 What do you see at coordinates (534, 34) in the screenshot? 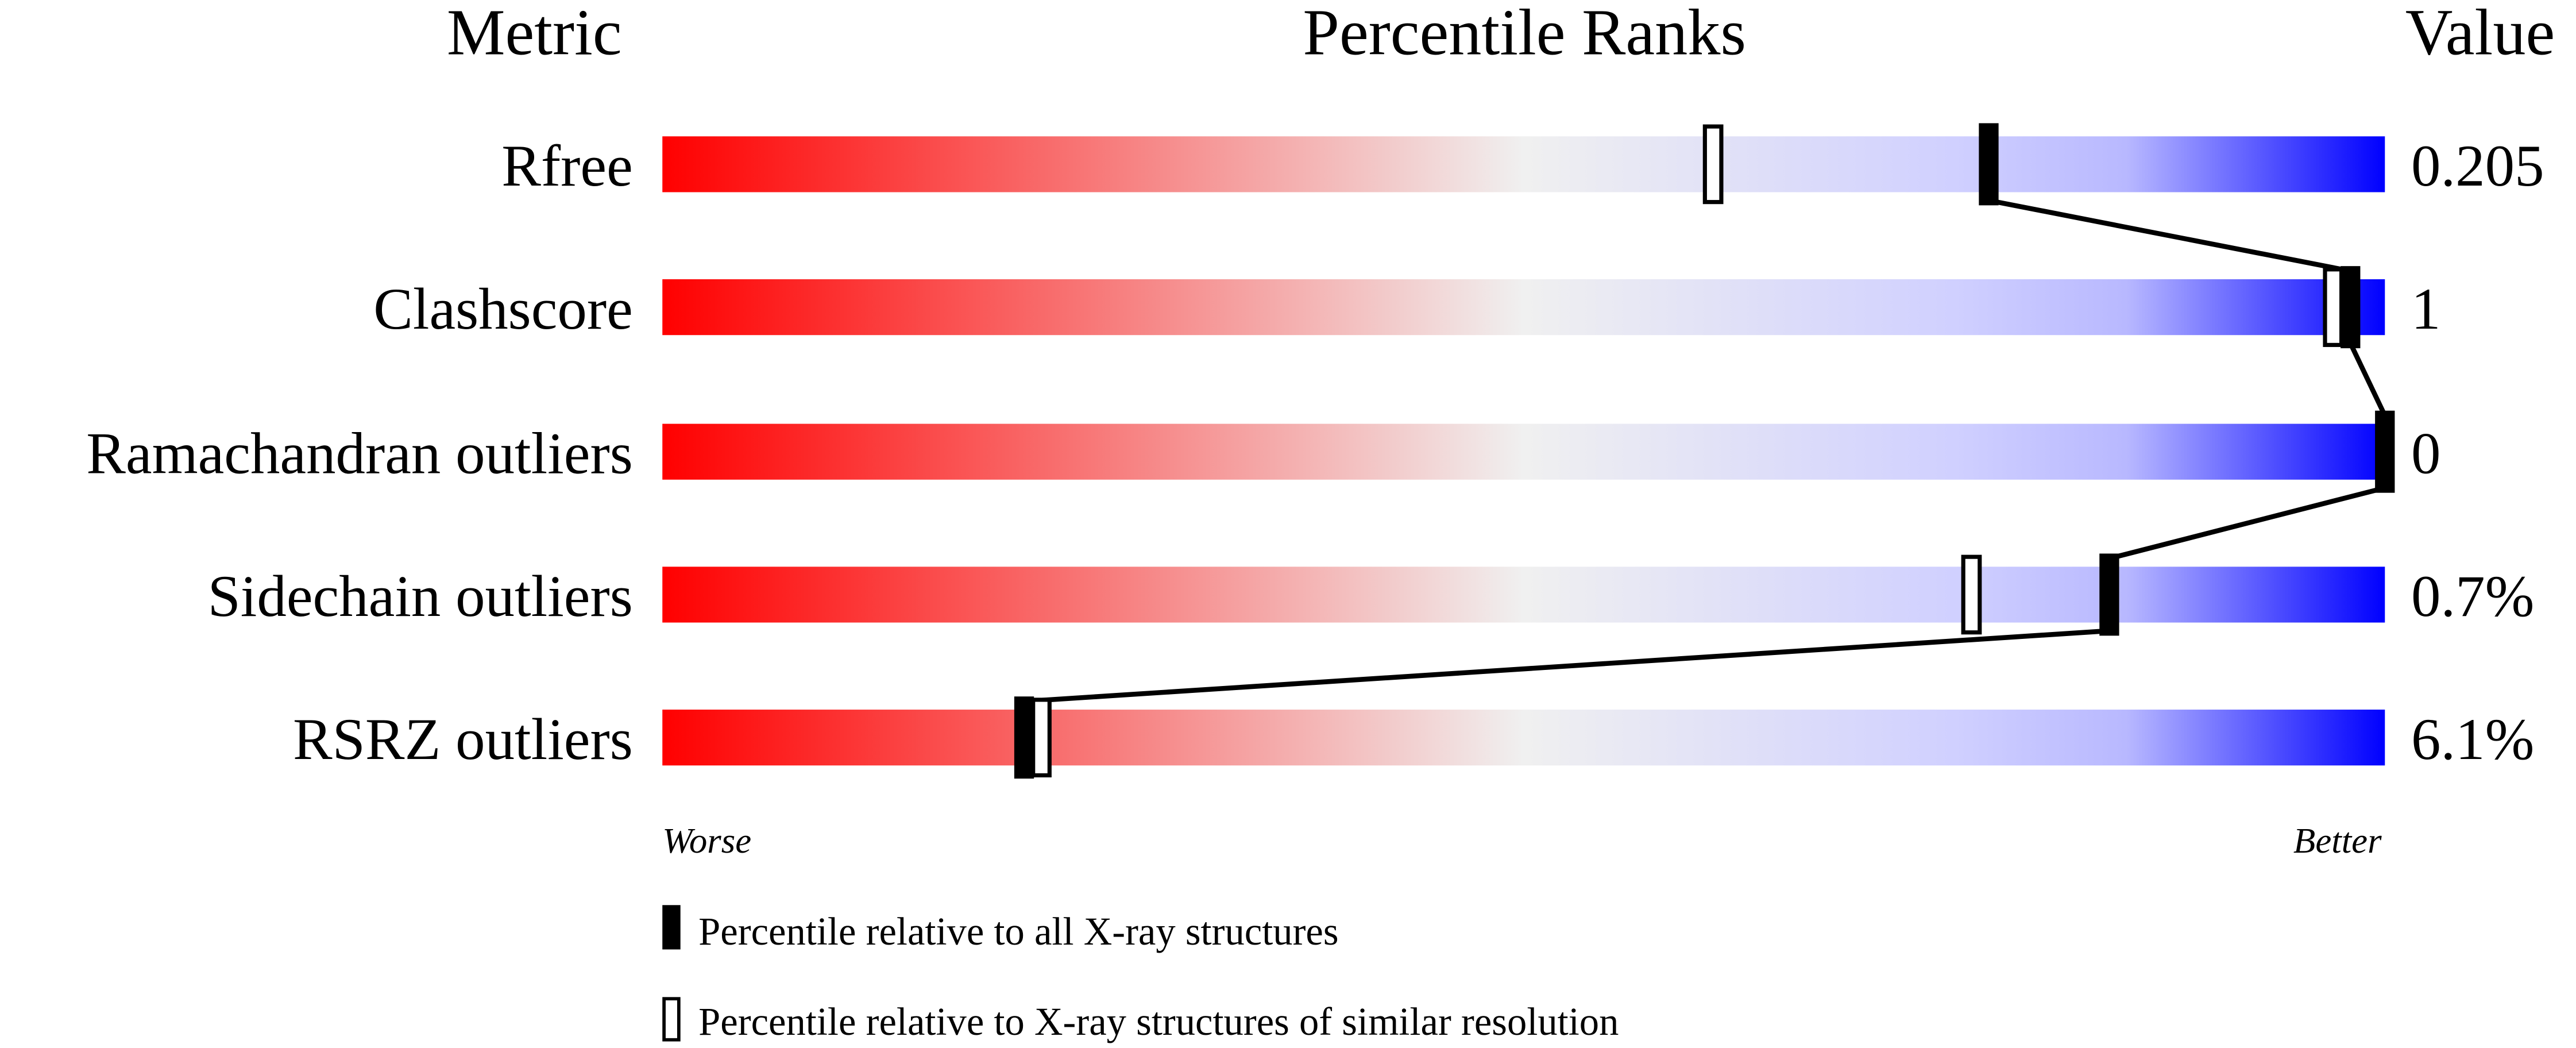
I see `header-metric: Metric` at bounding box center [534, 34].